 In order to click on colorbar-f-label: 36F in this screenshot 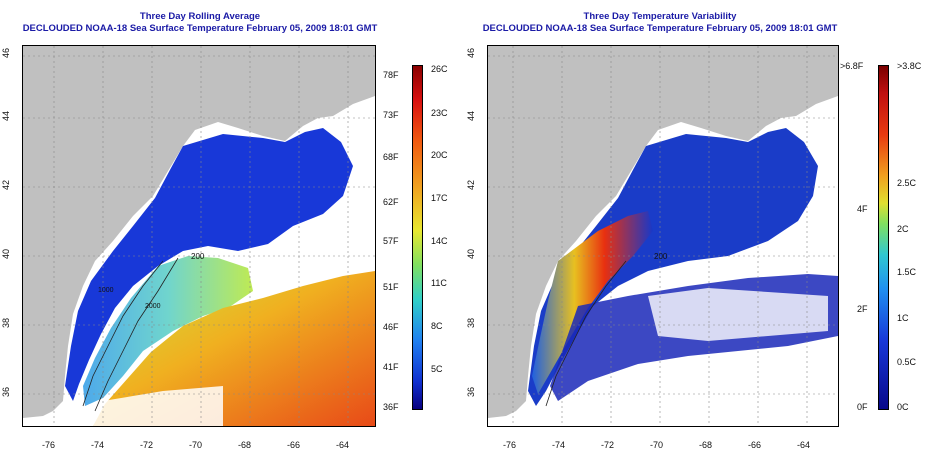, I will do `click(391, 407)`.